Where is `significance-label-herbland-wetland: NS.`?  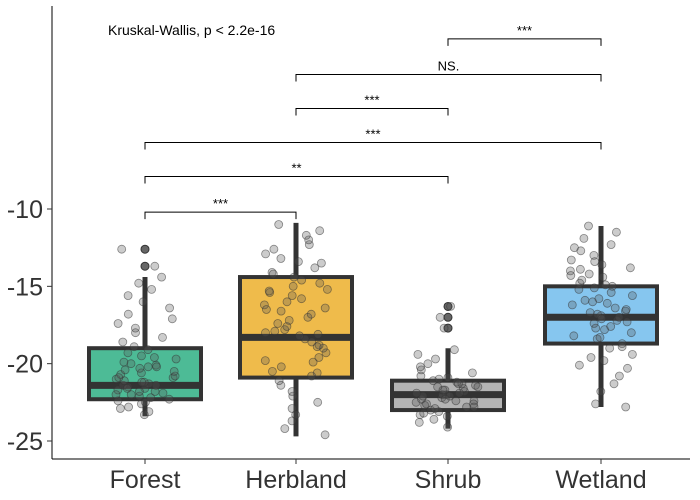 significance-label-herbland-wetland: NS. is located at coordinates (449, 65).